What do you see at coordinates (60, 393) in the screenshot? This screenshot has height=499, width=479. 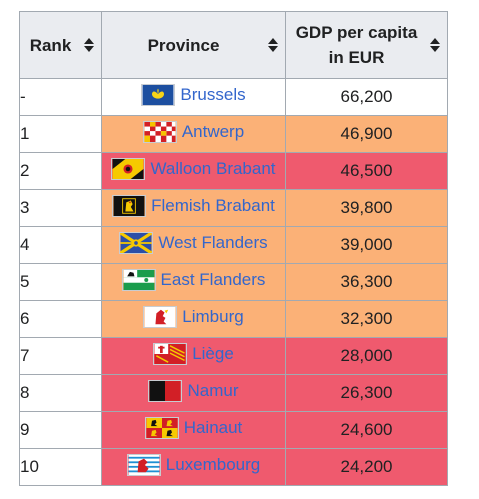 I see `rank-cell: 8` at bounding box center [60, 393].